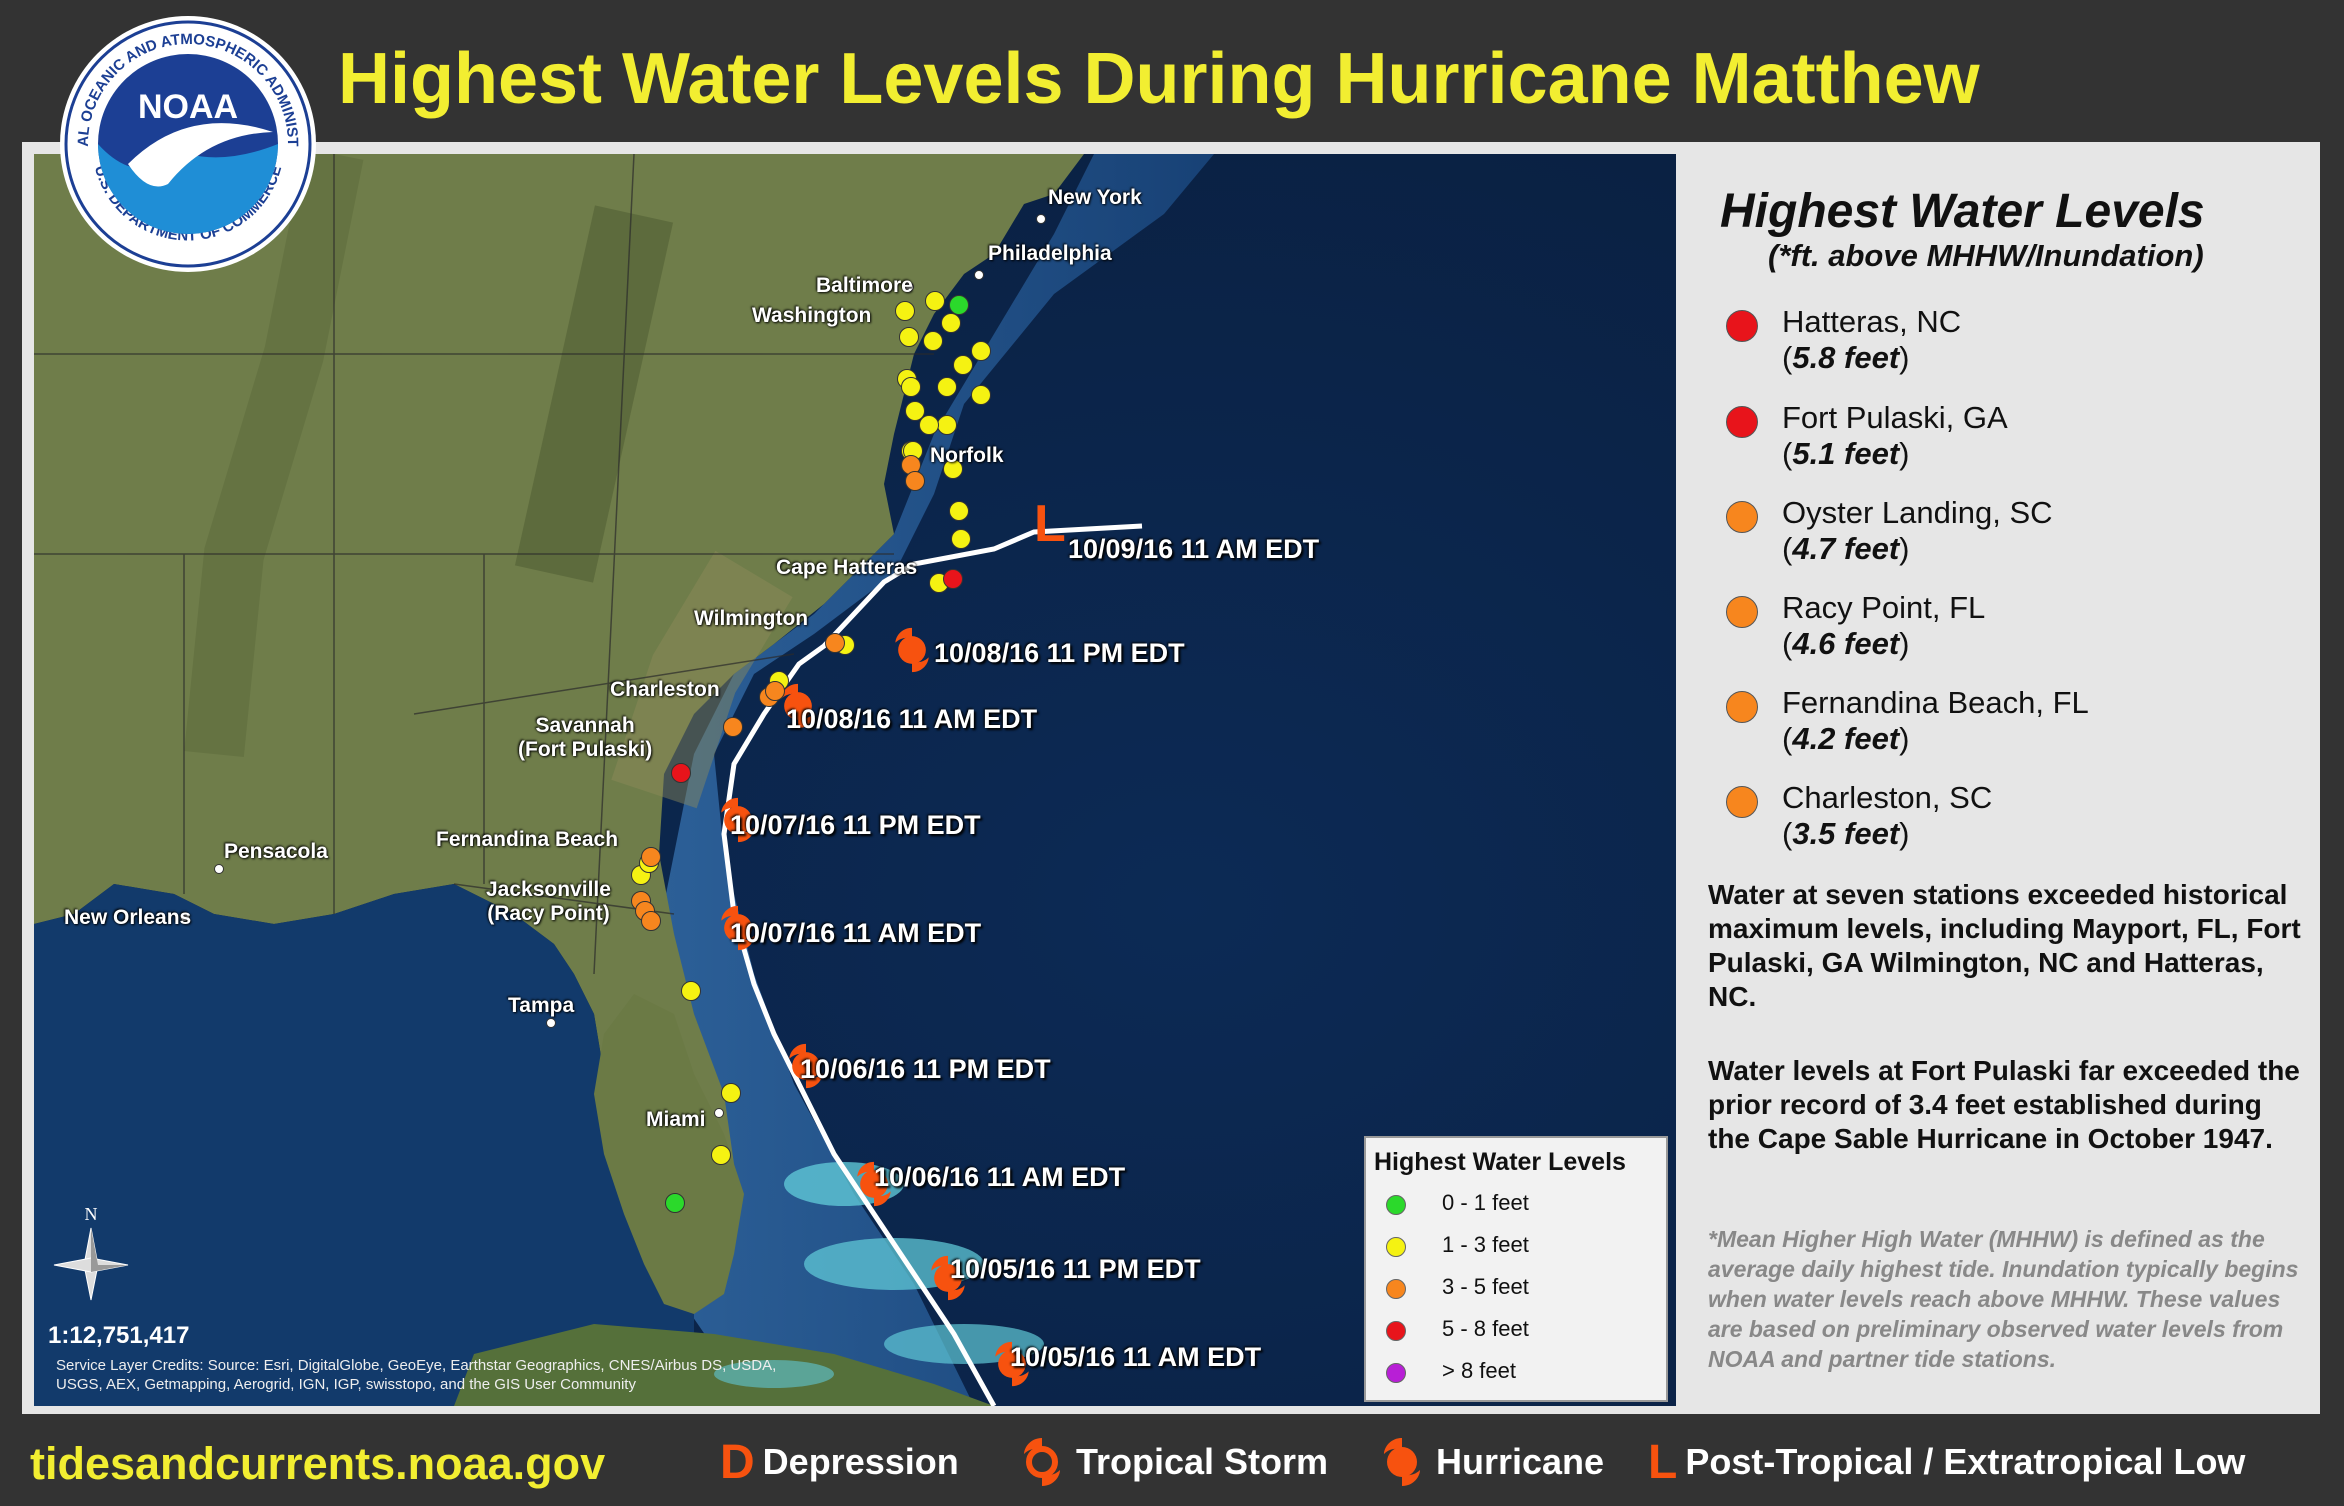  I want to click on compass-rose-icon: N, so click(91, 1252).